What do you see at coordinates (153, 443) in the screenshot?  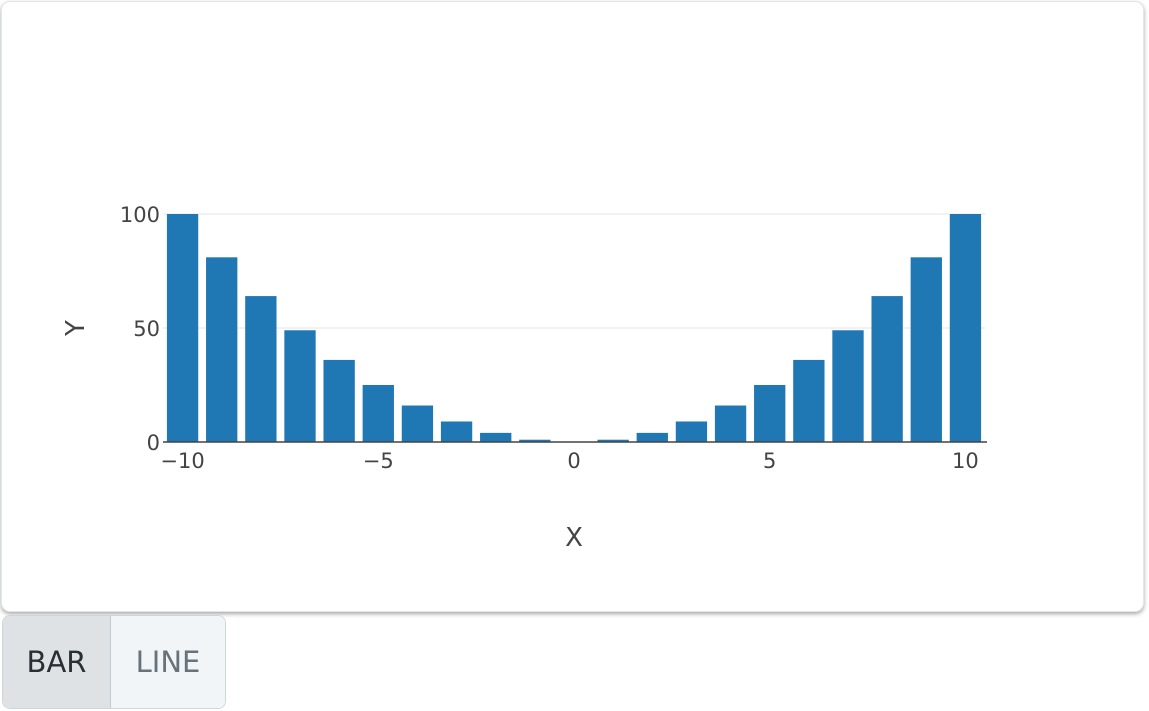 I see `y-tick-label: 0` at bounding box center [153, 443].